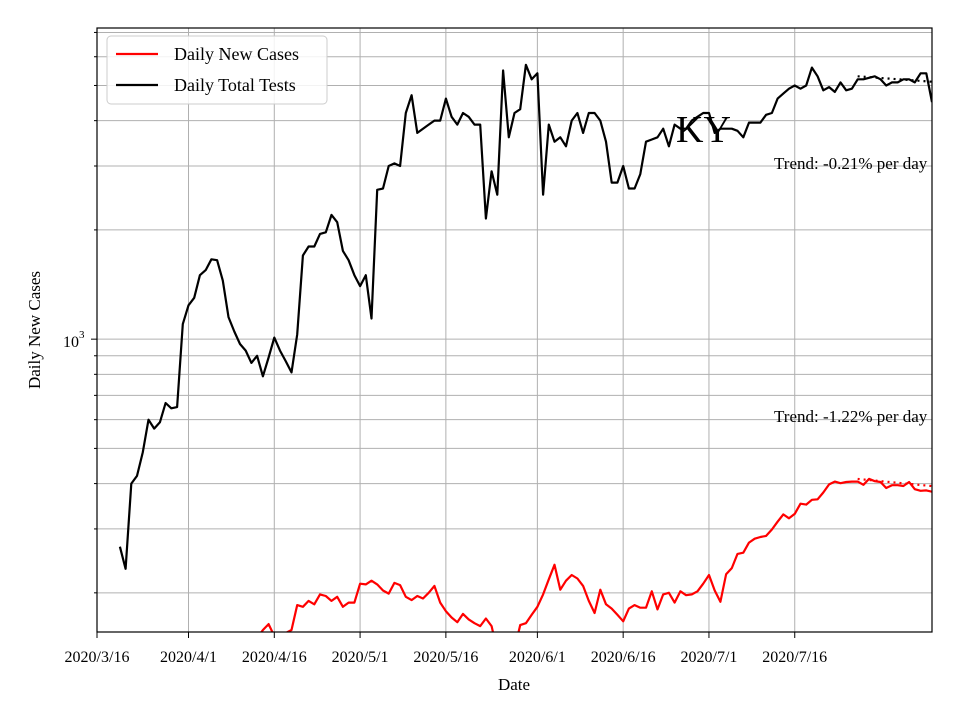 The height and width of the screenshot is (720, 960). What do you see at coordinates (34, 330) in the screenshot?
I see `y-axis-label: Daily New Cases` at bounding box center [34, 330].